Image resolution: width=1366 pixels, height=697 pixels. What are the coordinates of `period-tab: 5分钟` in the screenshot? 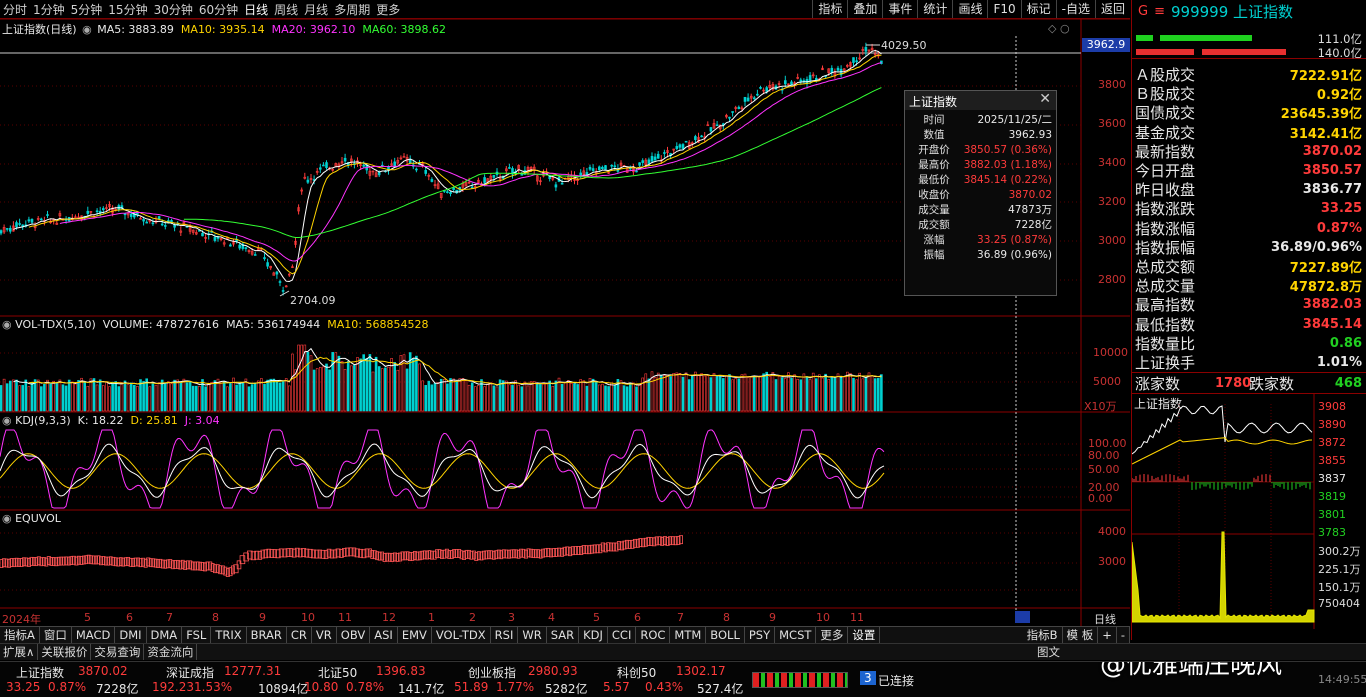 It's located at (86, 9).